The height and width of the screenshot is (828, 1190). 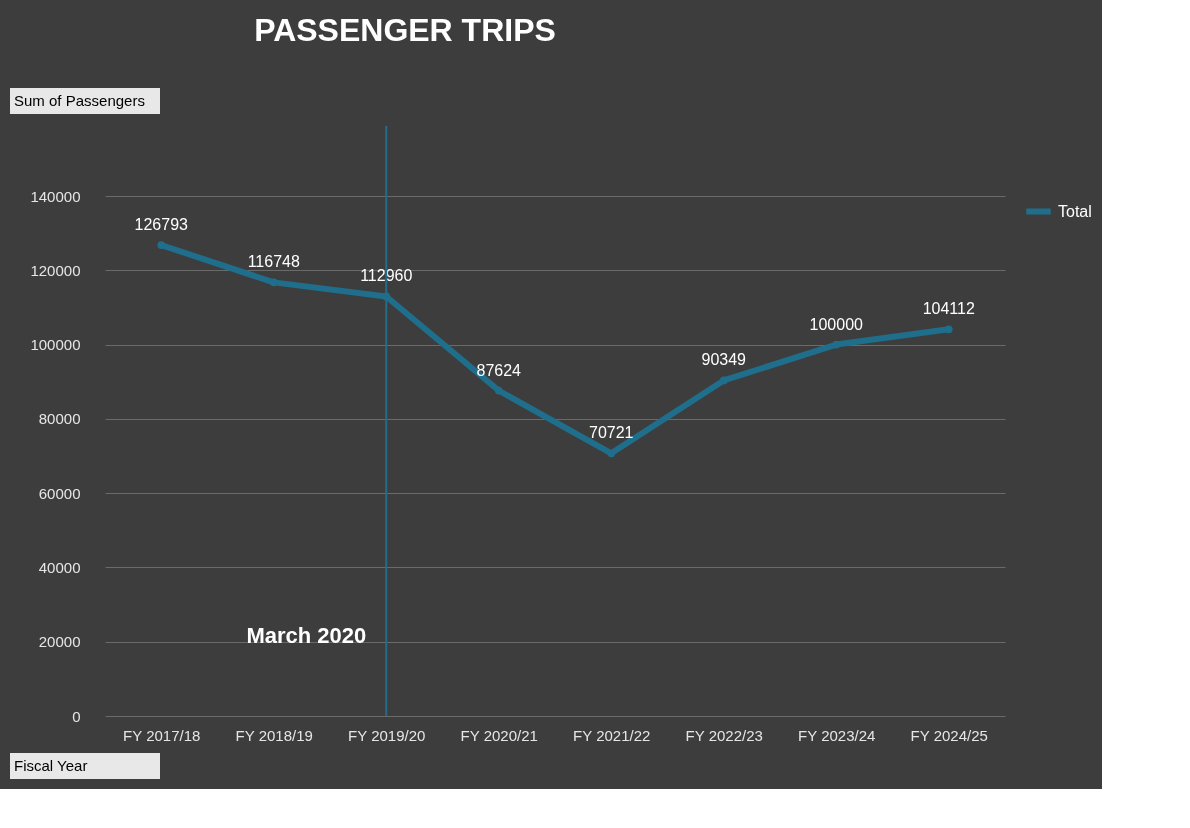 I want to click on data-label: 104112, so click(x=948, y=309).